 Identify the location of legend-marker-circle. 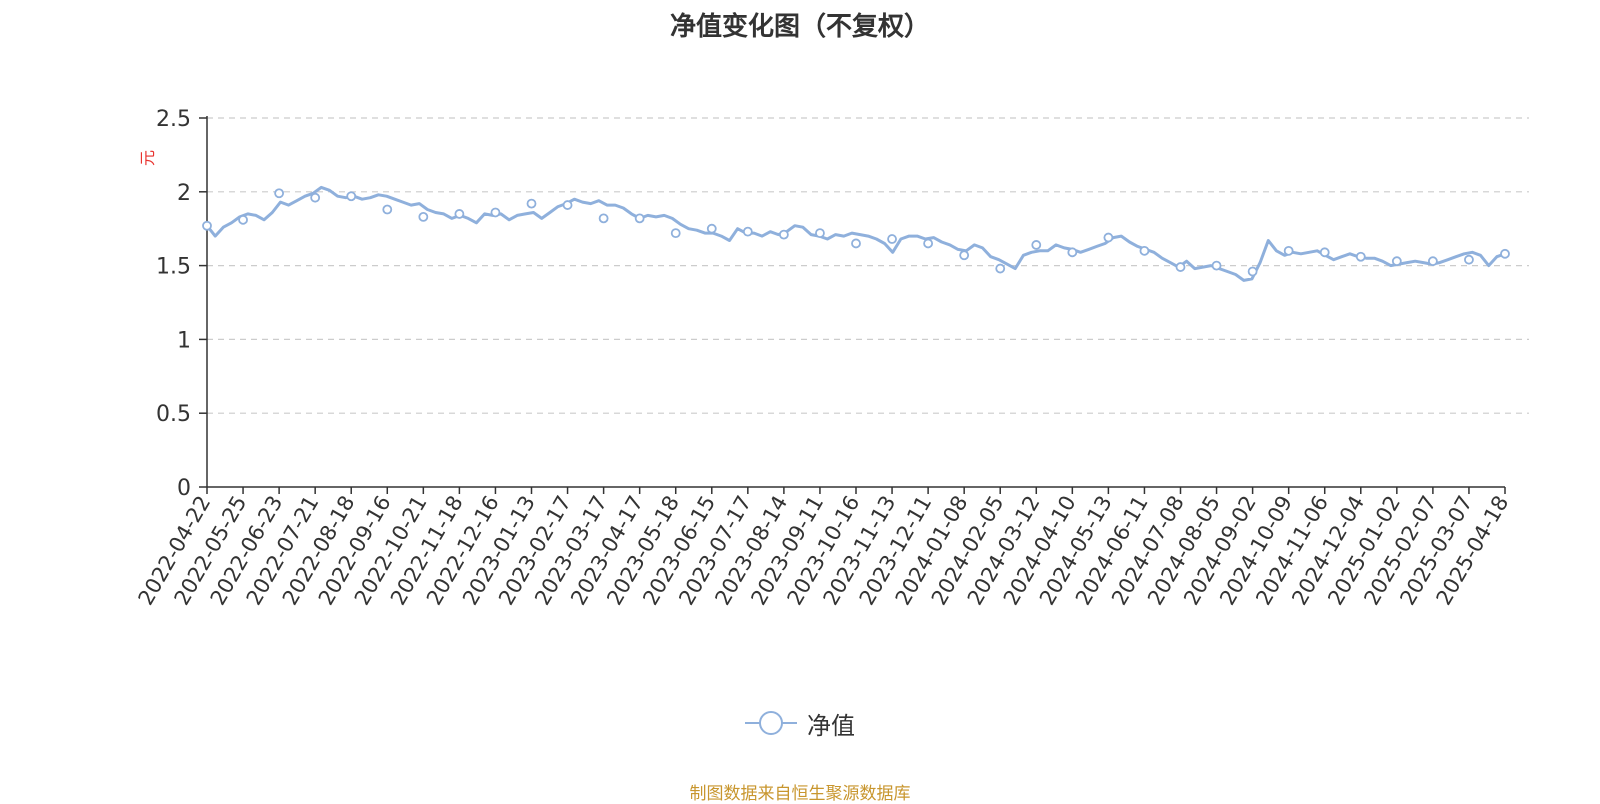
(771, 723).